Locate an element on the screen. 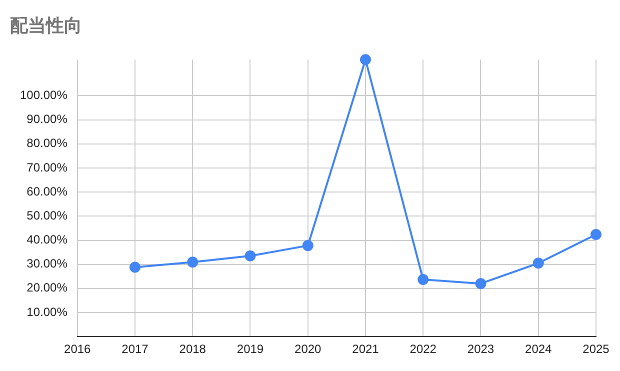 The width and height of the screenshot is (620, 371). x-tick-label: 2021 is located at coordinates (366, 349).